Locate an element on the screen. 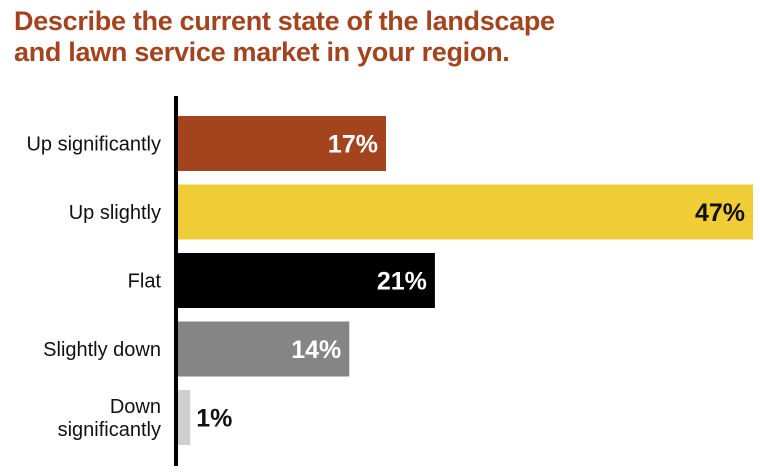  category-label: Slightly down is located at coordinates (102, 350).